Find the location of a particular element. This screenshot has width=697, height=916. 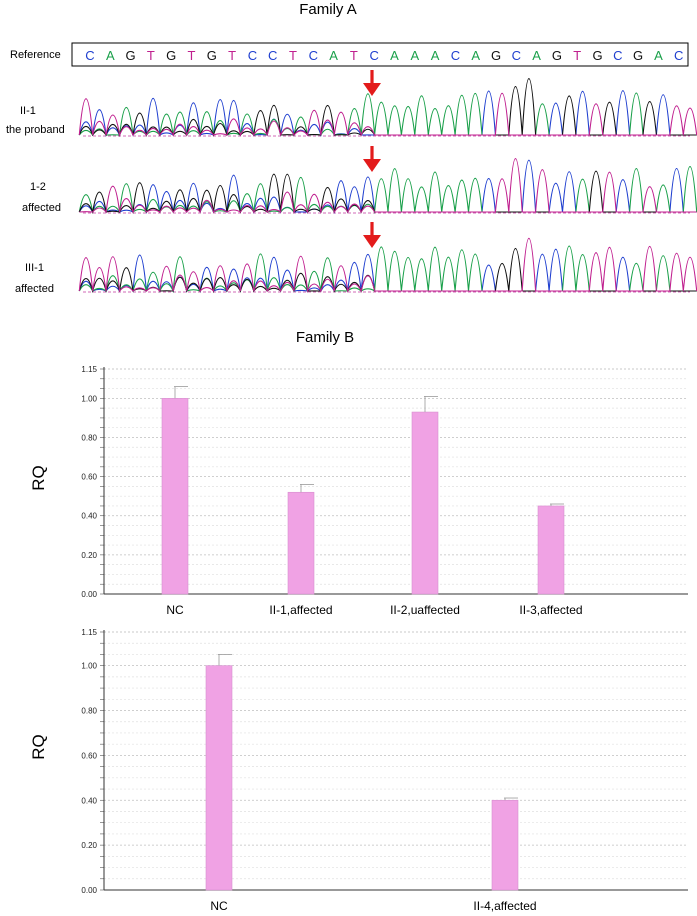

track-2-label-line1: 1-2 is located at coordinates (38, 187).